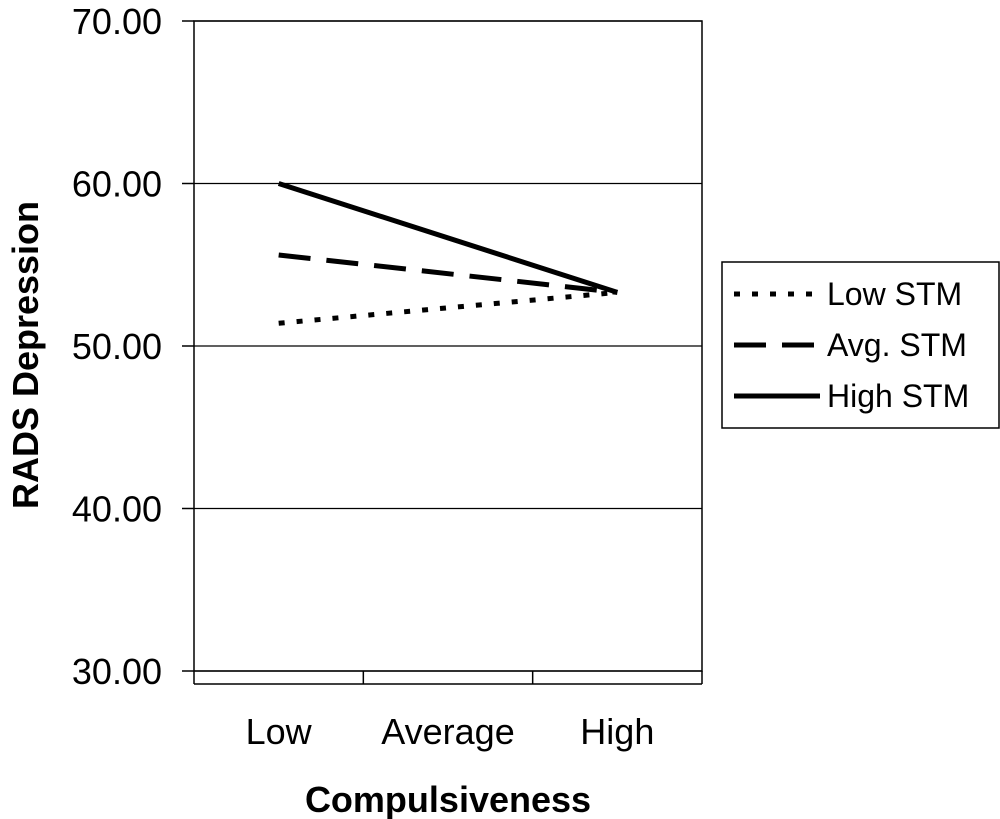  I want to click on series-line-high-stm, so click(448, 238).